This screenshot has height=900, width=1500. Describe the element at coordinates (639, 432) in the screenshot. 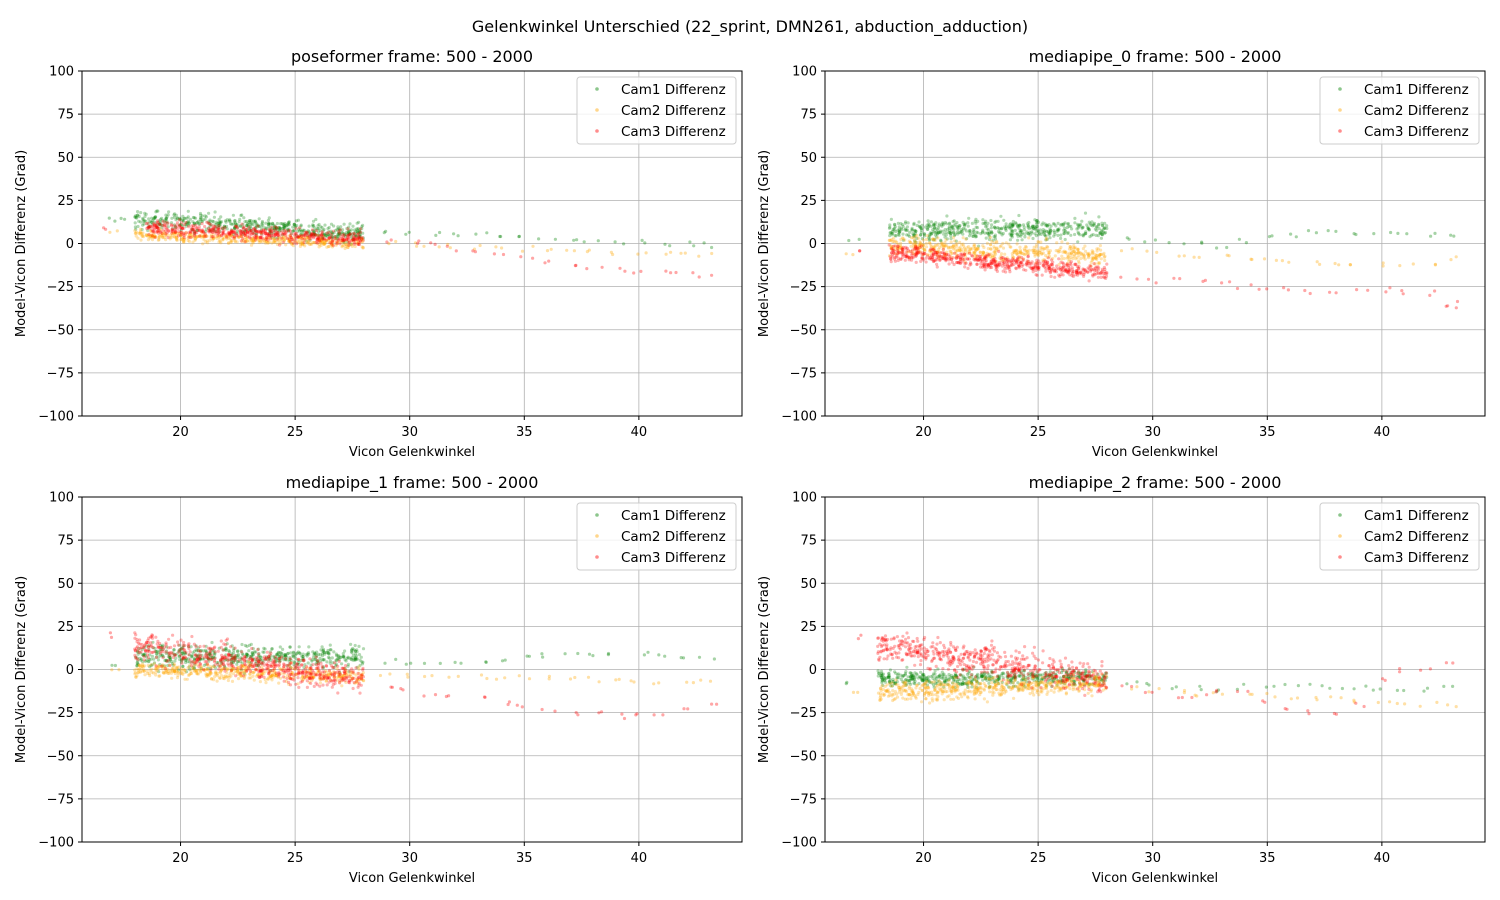

I see `x-tick-label: 40` at that location.